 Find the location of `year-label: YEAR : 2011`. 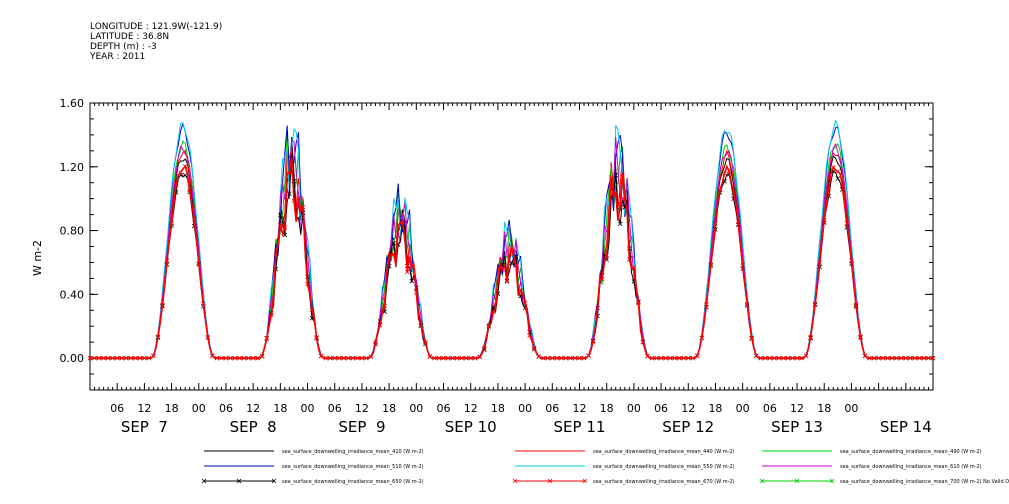

year-label: YEAR : 2011 is located at coordinates (118, 57).